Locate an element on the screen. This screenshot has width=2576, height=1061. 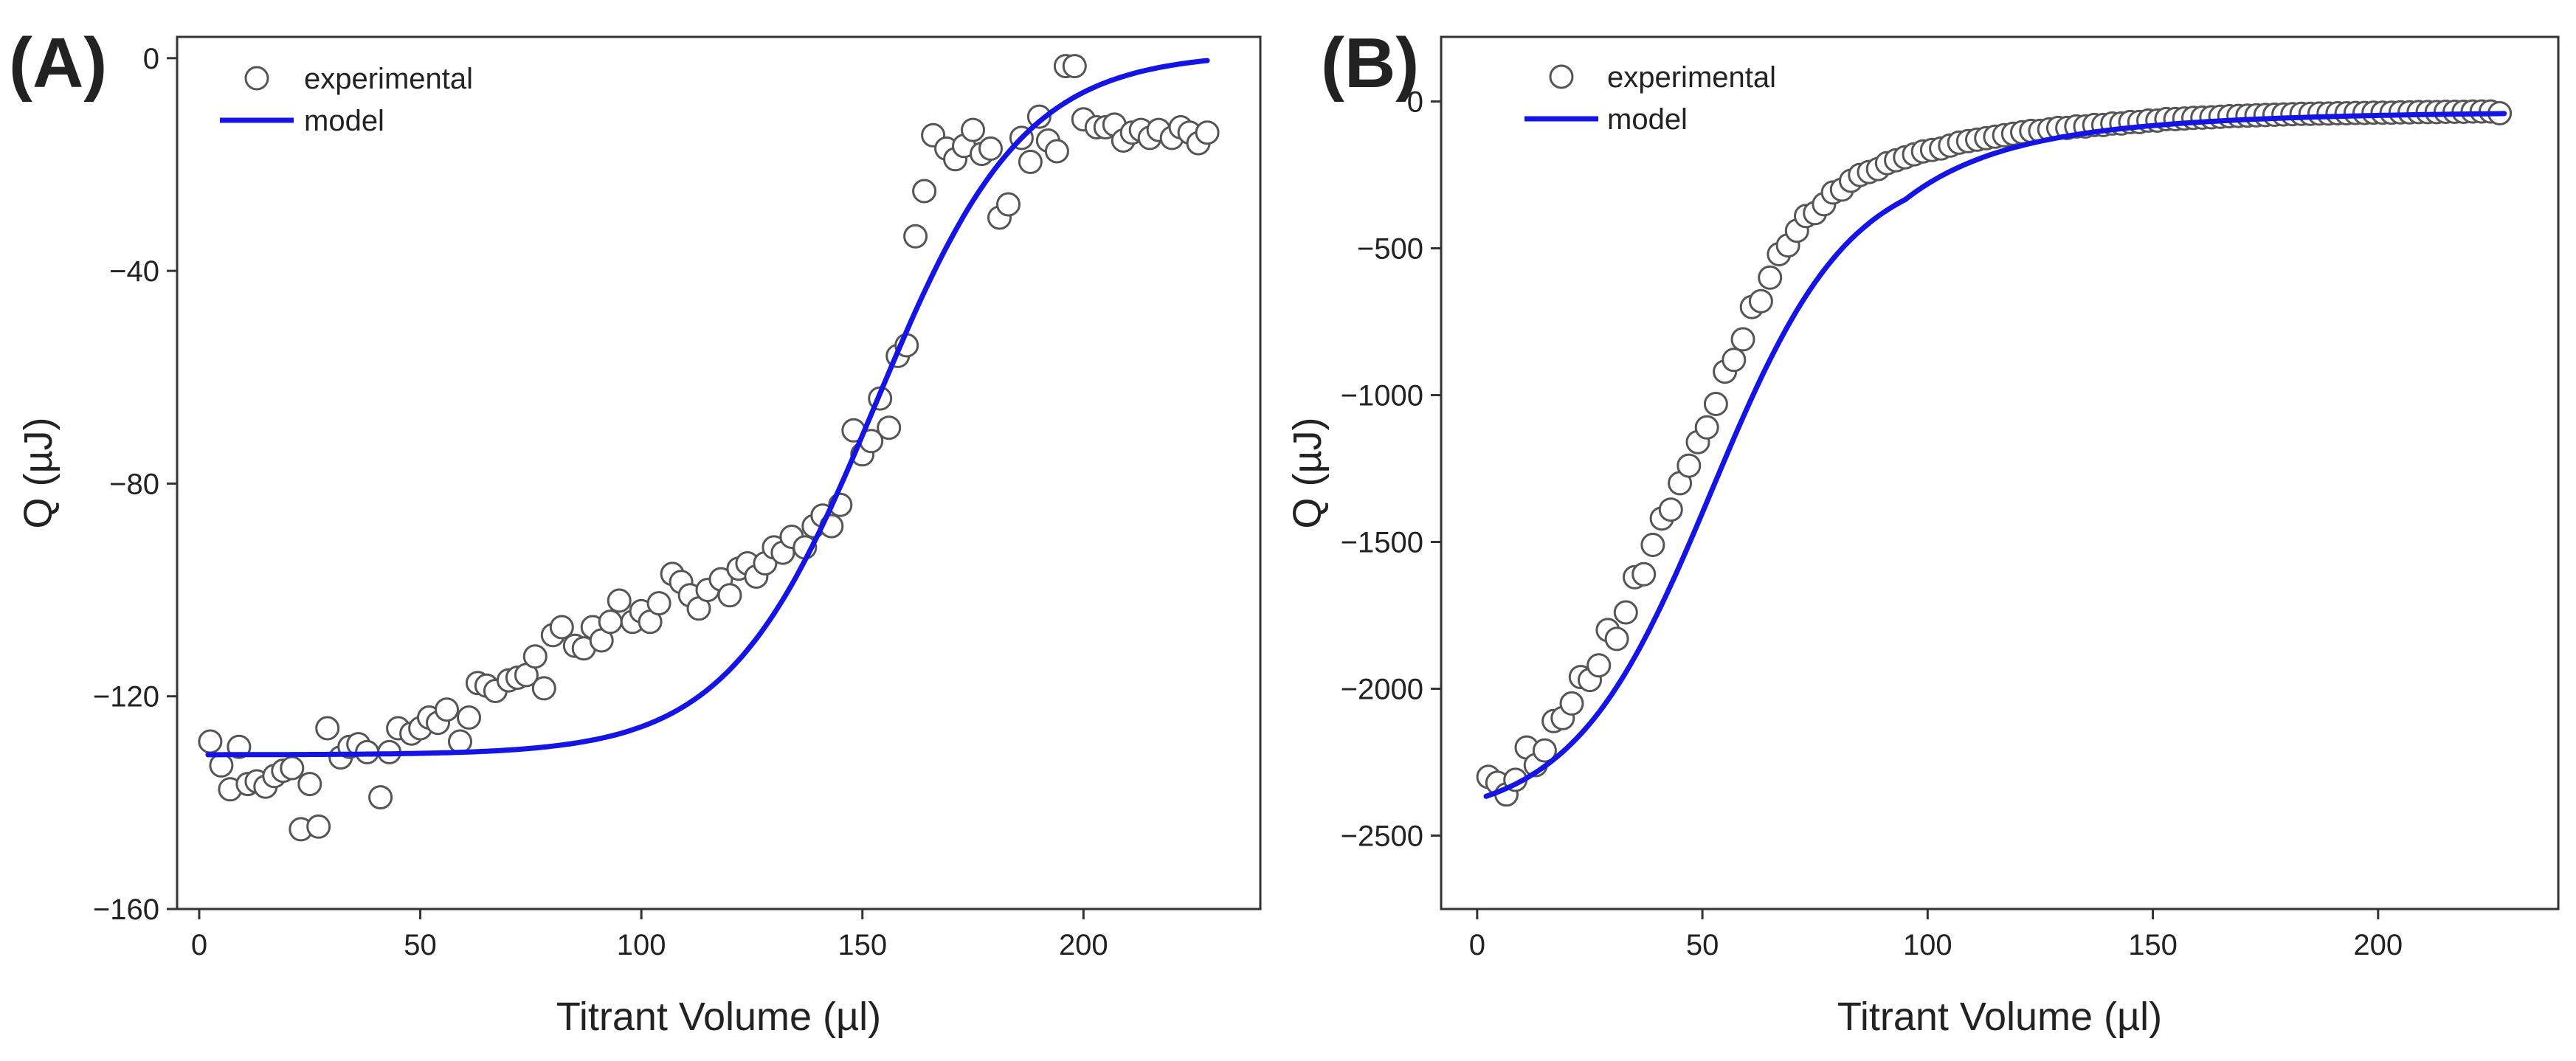
panel-b-x-tick-label: 50 is located at coordinates (1702, 945).